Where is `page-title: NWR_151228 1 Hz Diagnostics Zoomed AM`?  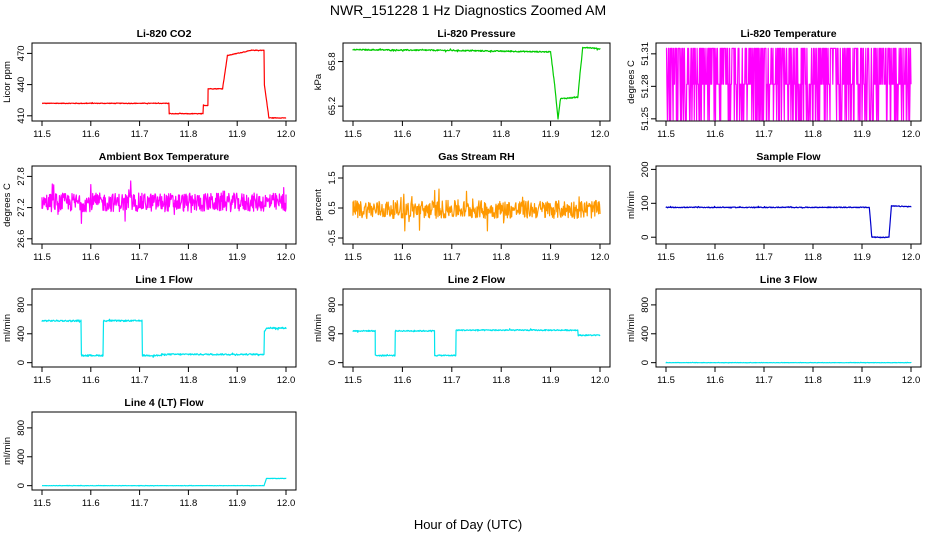 page-title: NWR_151228 1 Hz Diagnostics Zoomed AM is located at coordinates (468, 10).